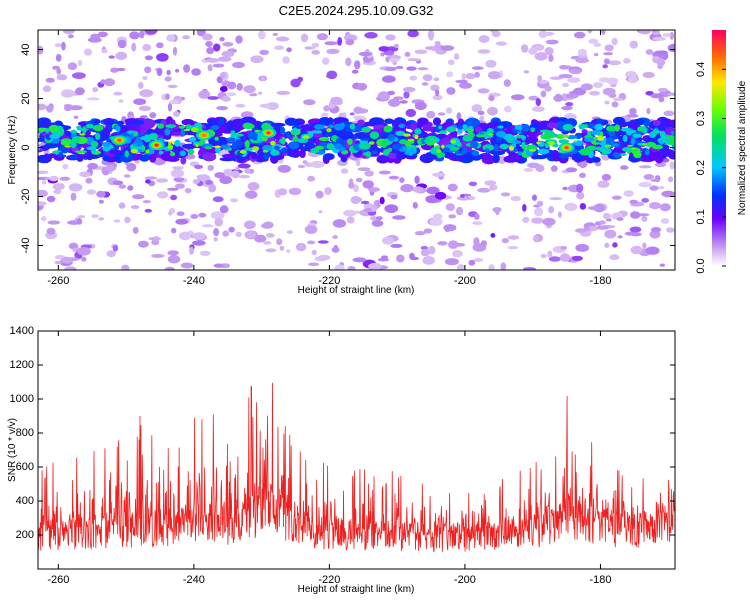 This screenshot has height=600, width=750. I want to click on snr-ytick-label: 1200, so click(22, 365).